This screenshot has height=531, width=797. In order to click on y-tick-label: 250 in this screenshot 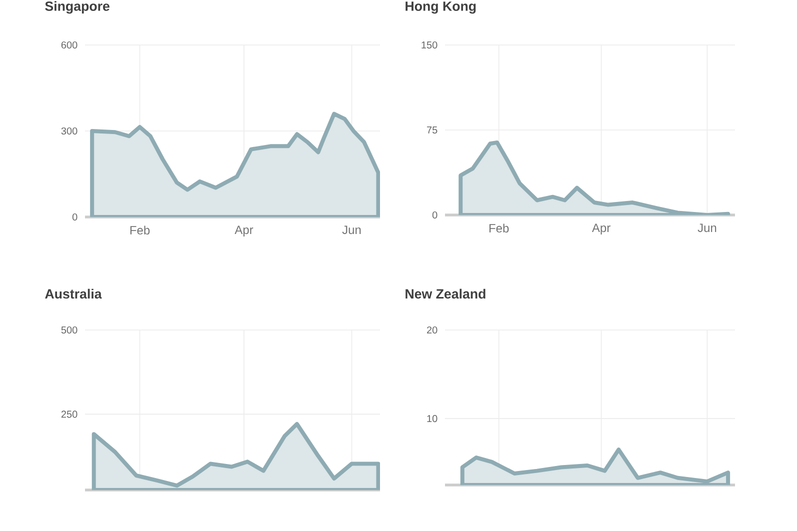, I will do `click(69, 414)`.